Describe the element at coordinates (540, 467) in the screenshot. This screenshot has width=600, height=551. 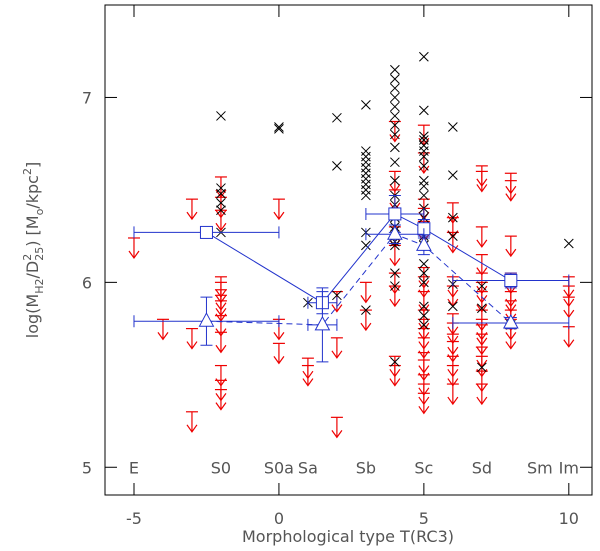
I see `type-label: Sm` at that location.